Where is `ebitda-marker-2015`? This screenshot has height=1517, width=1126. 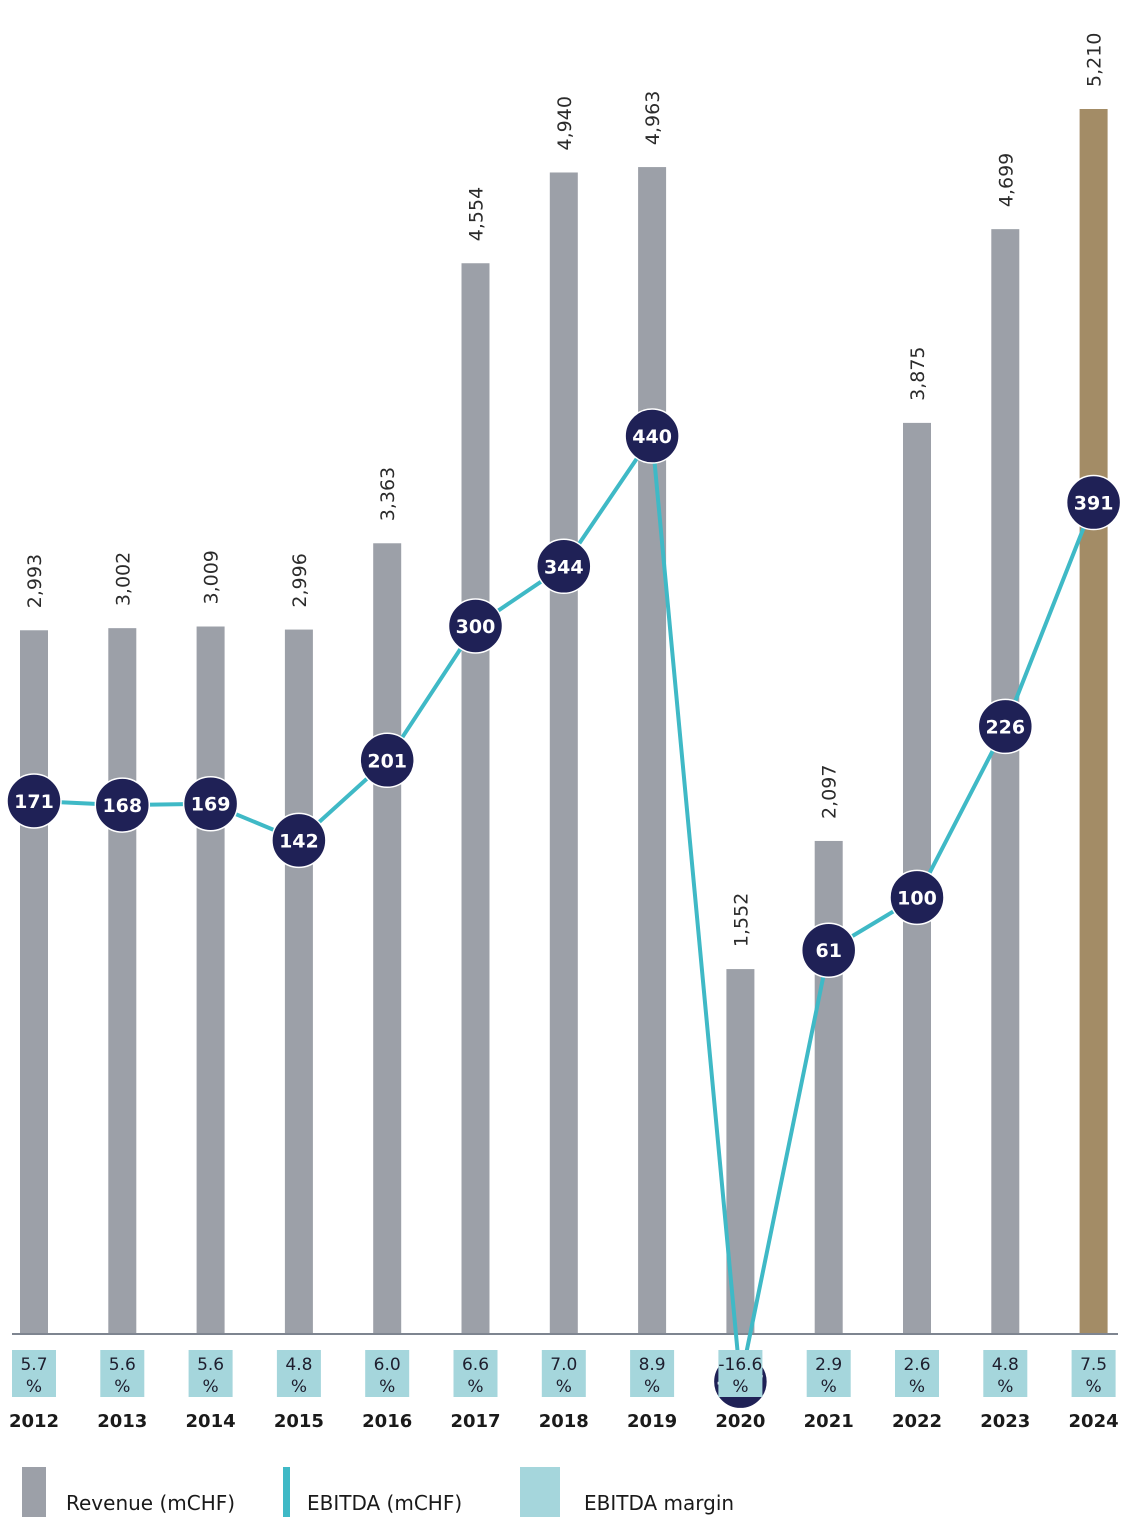 ebitda-marker-2015 is located at coordinates (299, 840).